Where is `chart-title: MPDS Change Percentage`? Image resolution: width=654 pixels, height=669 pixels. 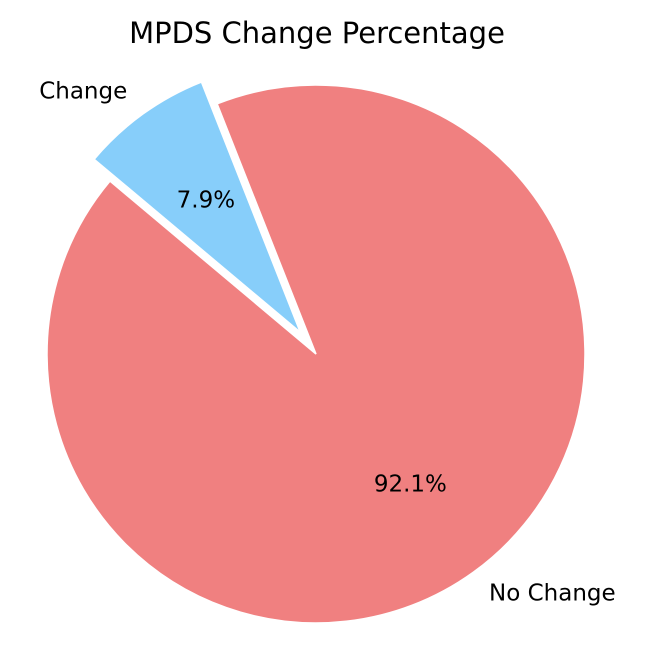 chart-title: MPDS Change Percentage is located at coordinates (317, 33).